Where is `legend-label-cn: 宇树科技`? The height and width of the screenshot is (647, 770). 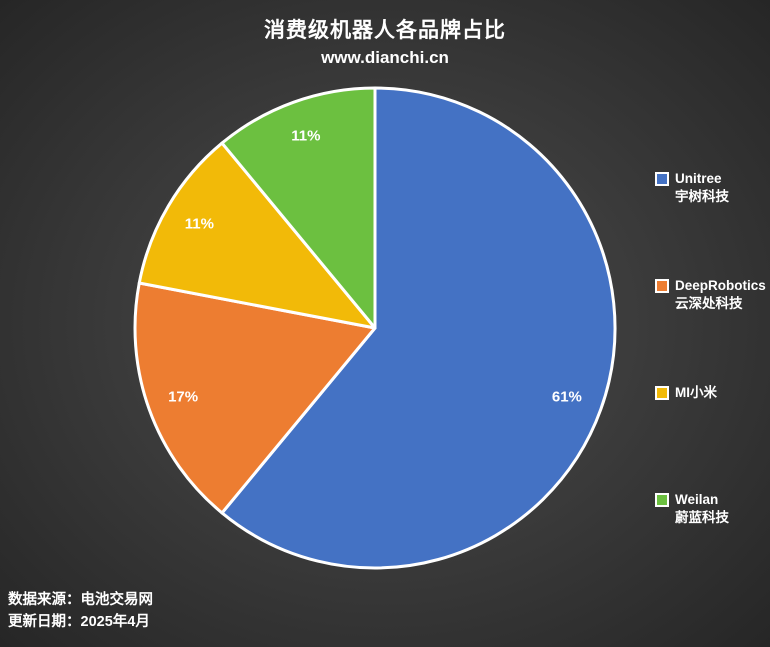
legend-label-cn: 宇树科技 is located at coordinates (702, 196).